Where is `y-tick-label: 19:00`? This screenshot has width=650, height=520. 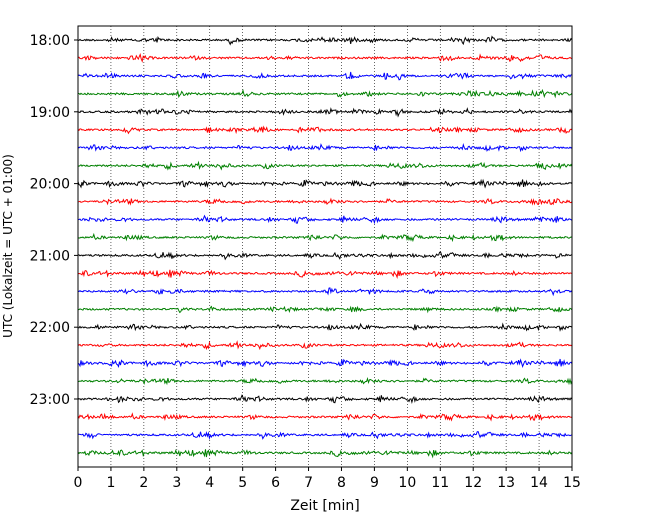
y-tick-label: 19:00 is located at coordinates (50, 113).